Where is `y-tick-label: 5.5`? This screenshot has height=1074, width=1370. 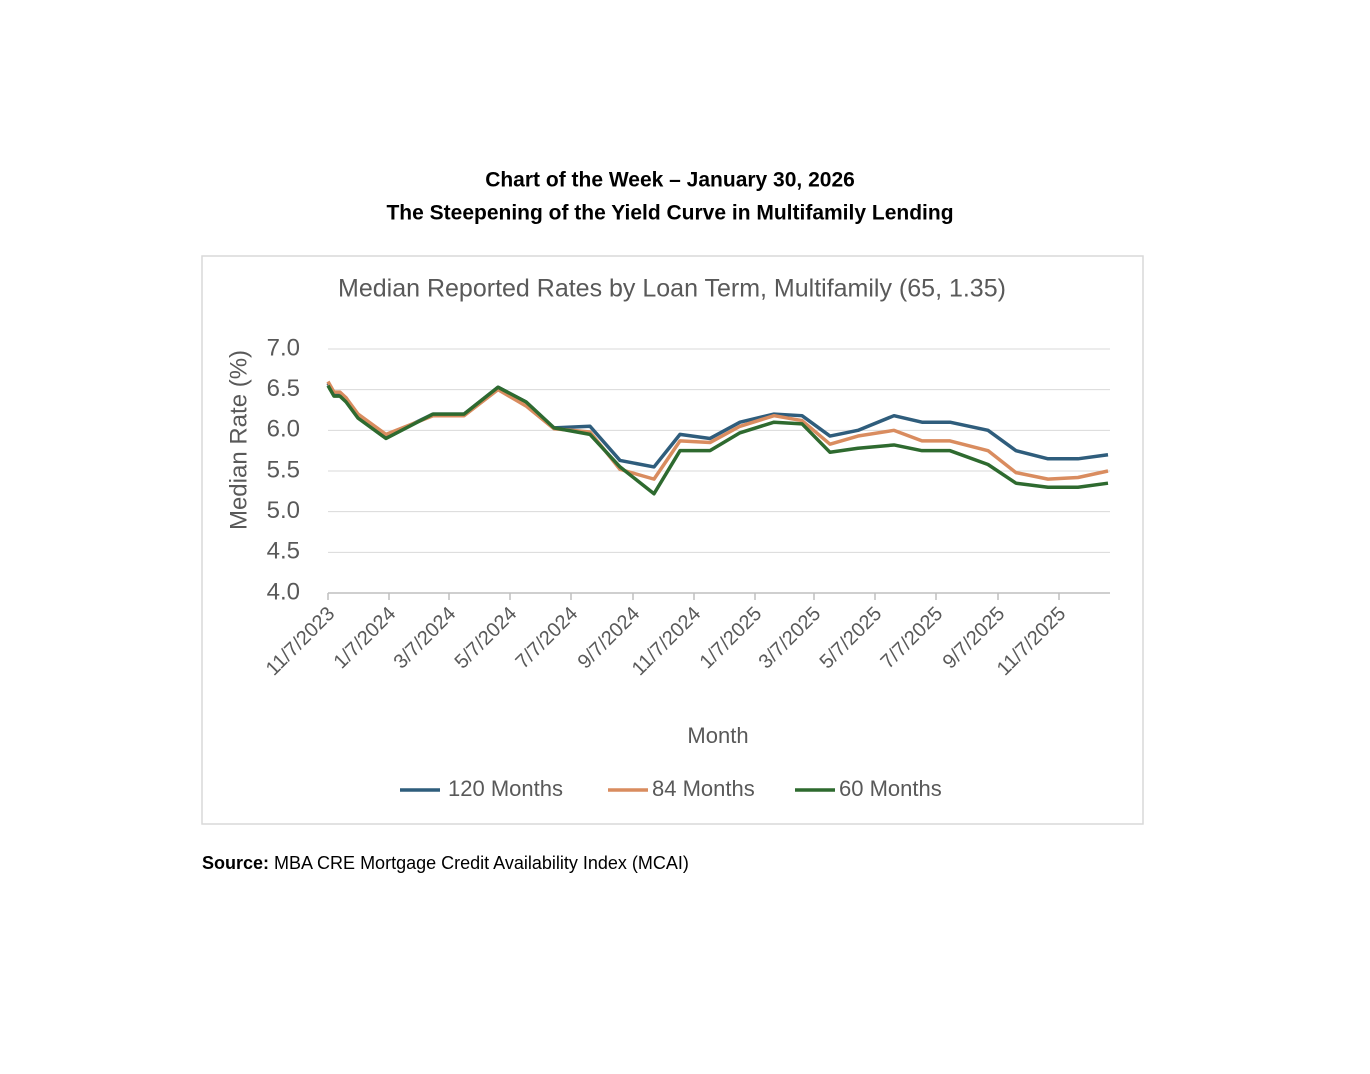
y-tick-label: 5.5 is located at coordinates (283, 469).